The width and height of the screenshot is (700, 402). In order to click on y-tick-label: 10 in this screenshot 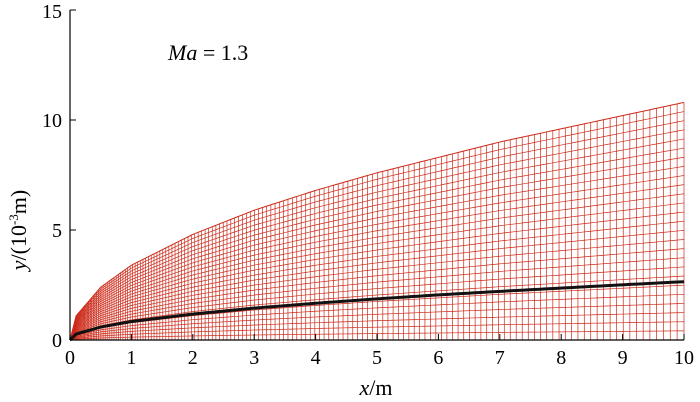, I will do `click(52, 121)`.